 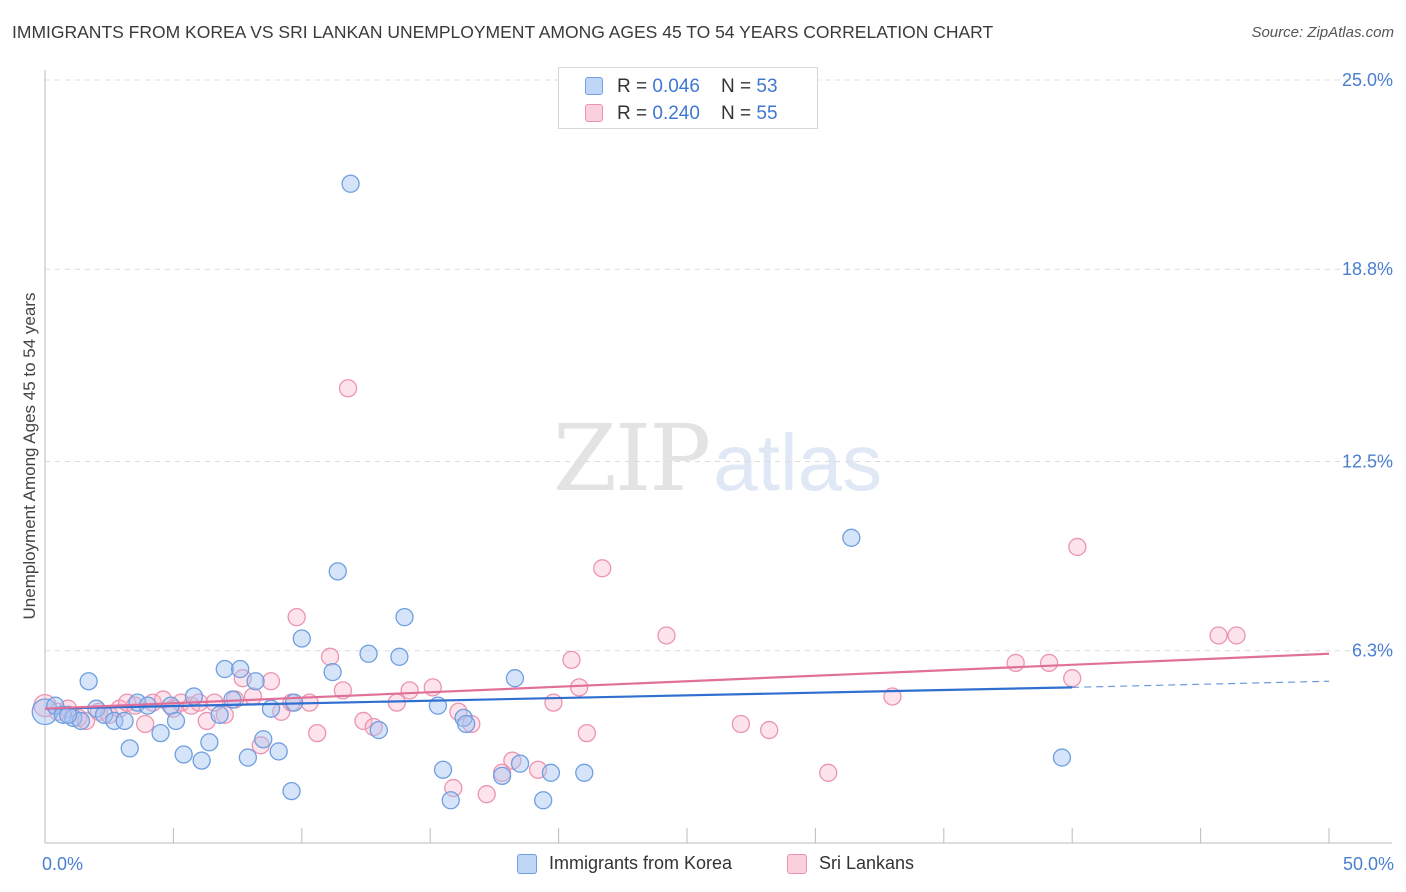 I want to click on n-label: N =, so click(x=739, y=113).